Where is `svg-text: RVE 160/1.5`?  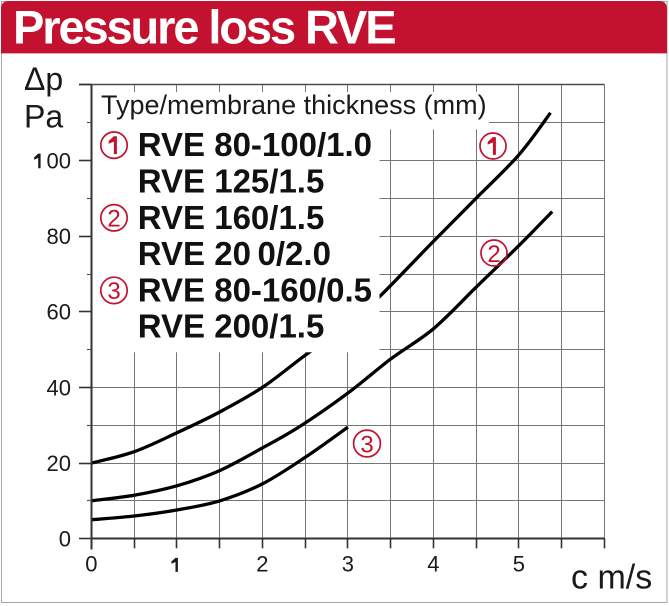
svg-text: RVE 160/1.5 is located at coordinates (231, 217).